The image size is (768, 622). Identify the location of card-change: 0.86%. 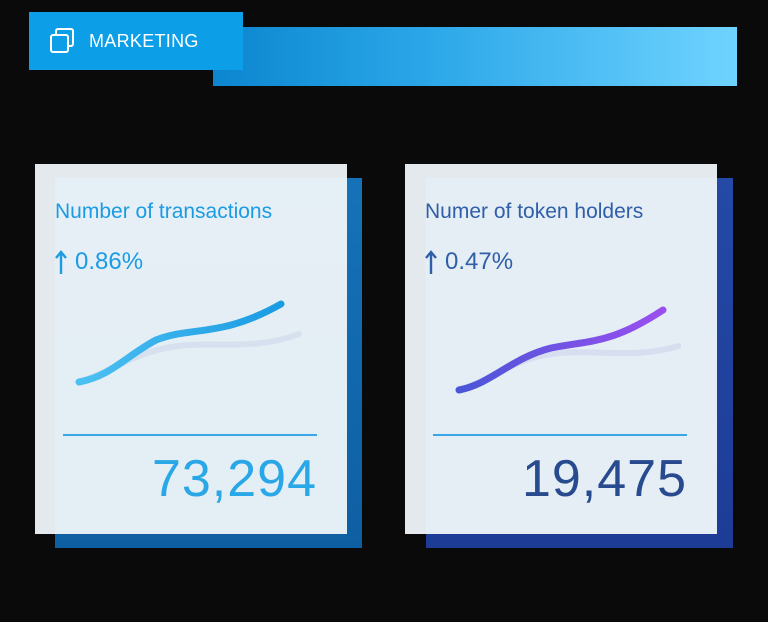
(99, 262).